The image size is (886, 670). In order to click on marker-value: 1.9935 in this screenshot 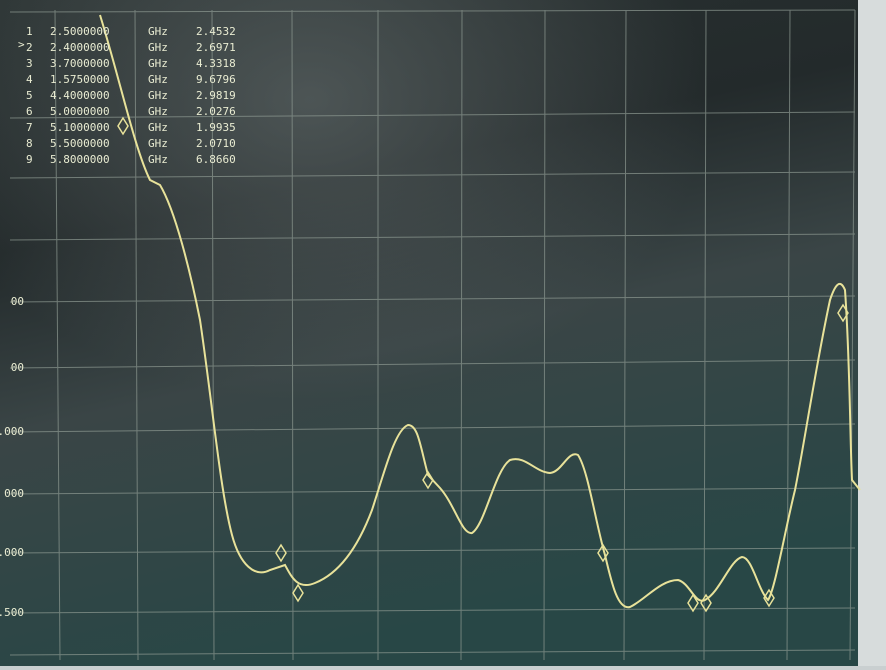, I will do `click(216, 127)`.